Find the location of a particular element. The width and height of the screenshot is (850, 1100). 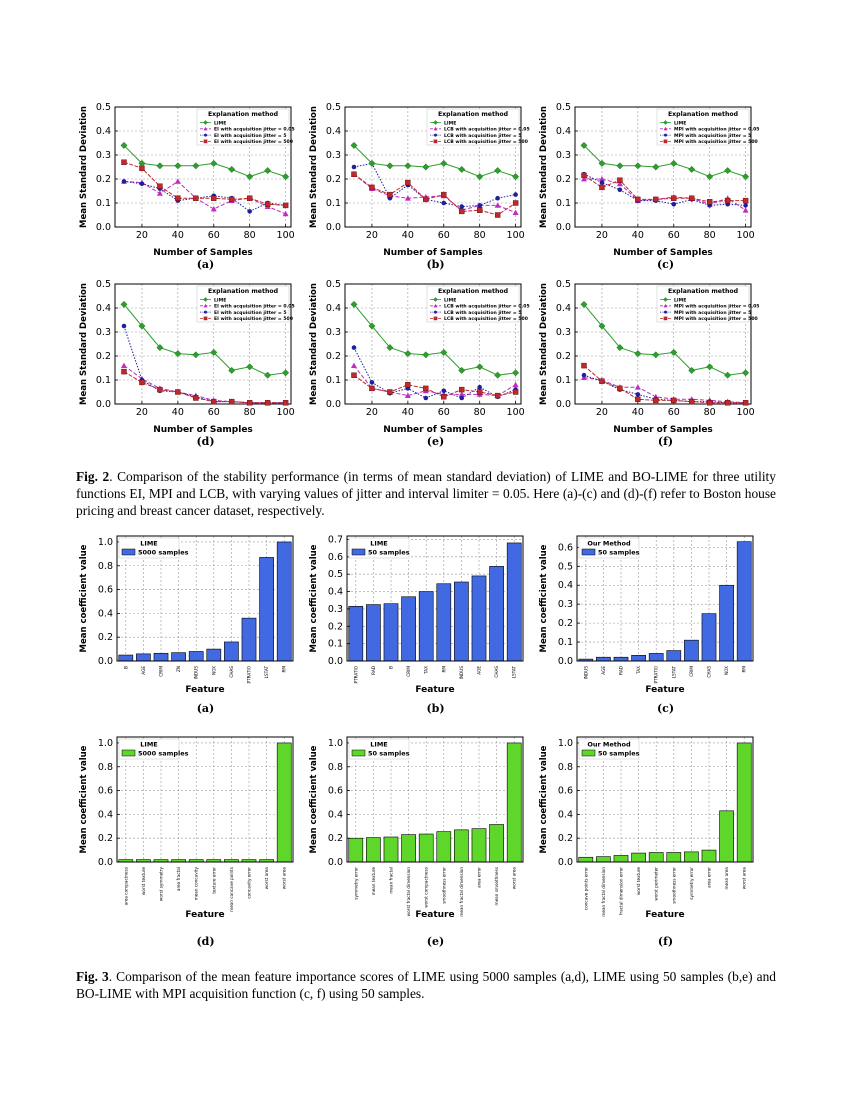

feature-tick-label: mean fractal is located at coordinates (391, 880).